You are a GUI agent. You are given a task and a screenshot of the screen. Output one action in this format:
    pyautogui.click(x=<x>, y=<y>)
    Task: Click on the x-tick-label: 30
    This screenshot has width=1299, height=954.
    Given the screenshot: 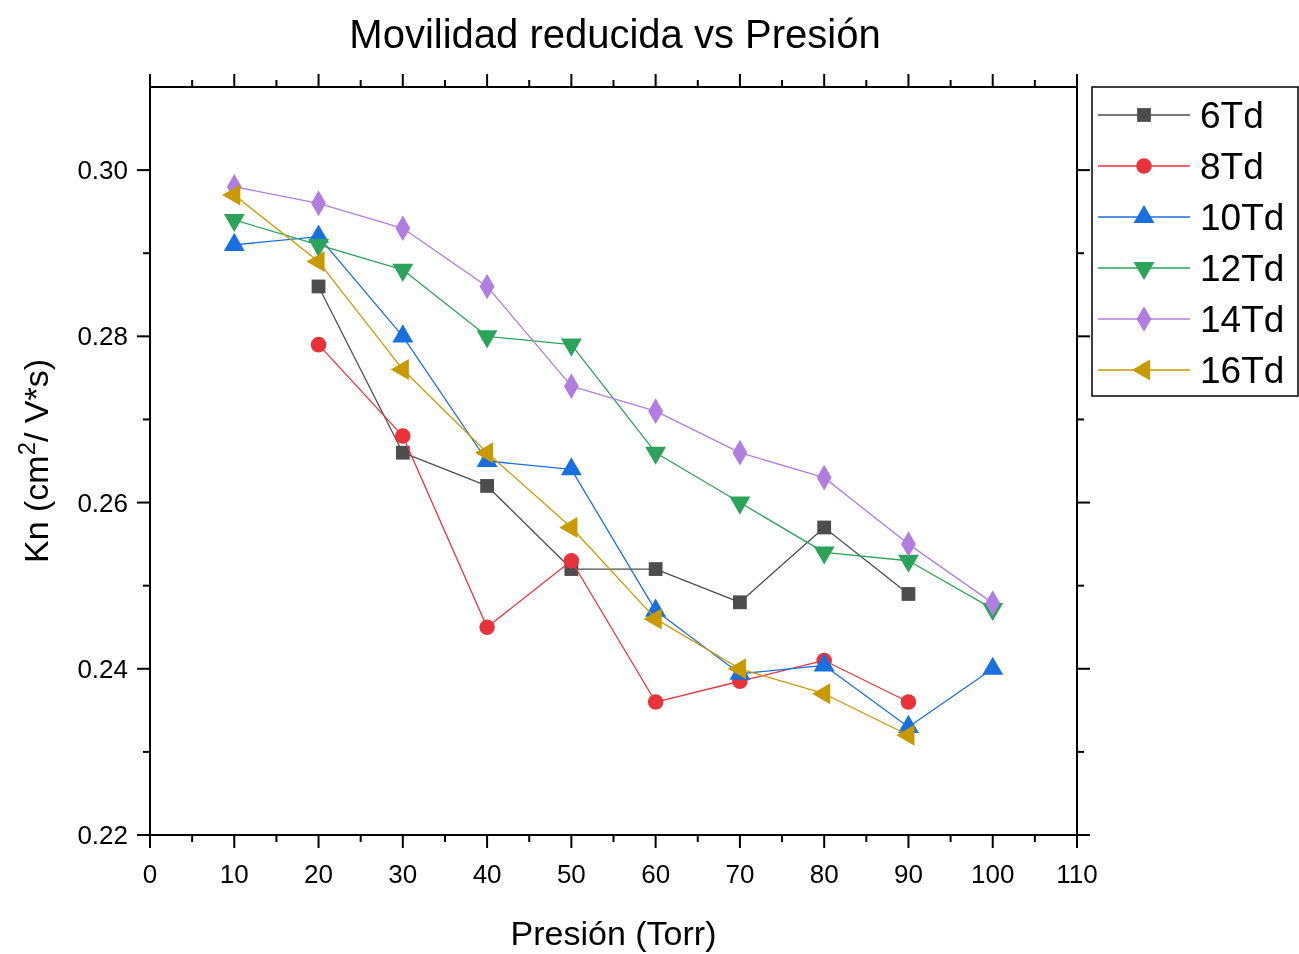 What is the action you would take?
    pyautogui.click(x=403, y=874)
    